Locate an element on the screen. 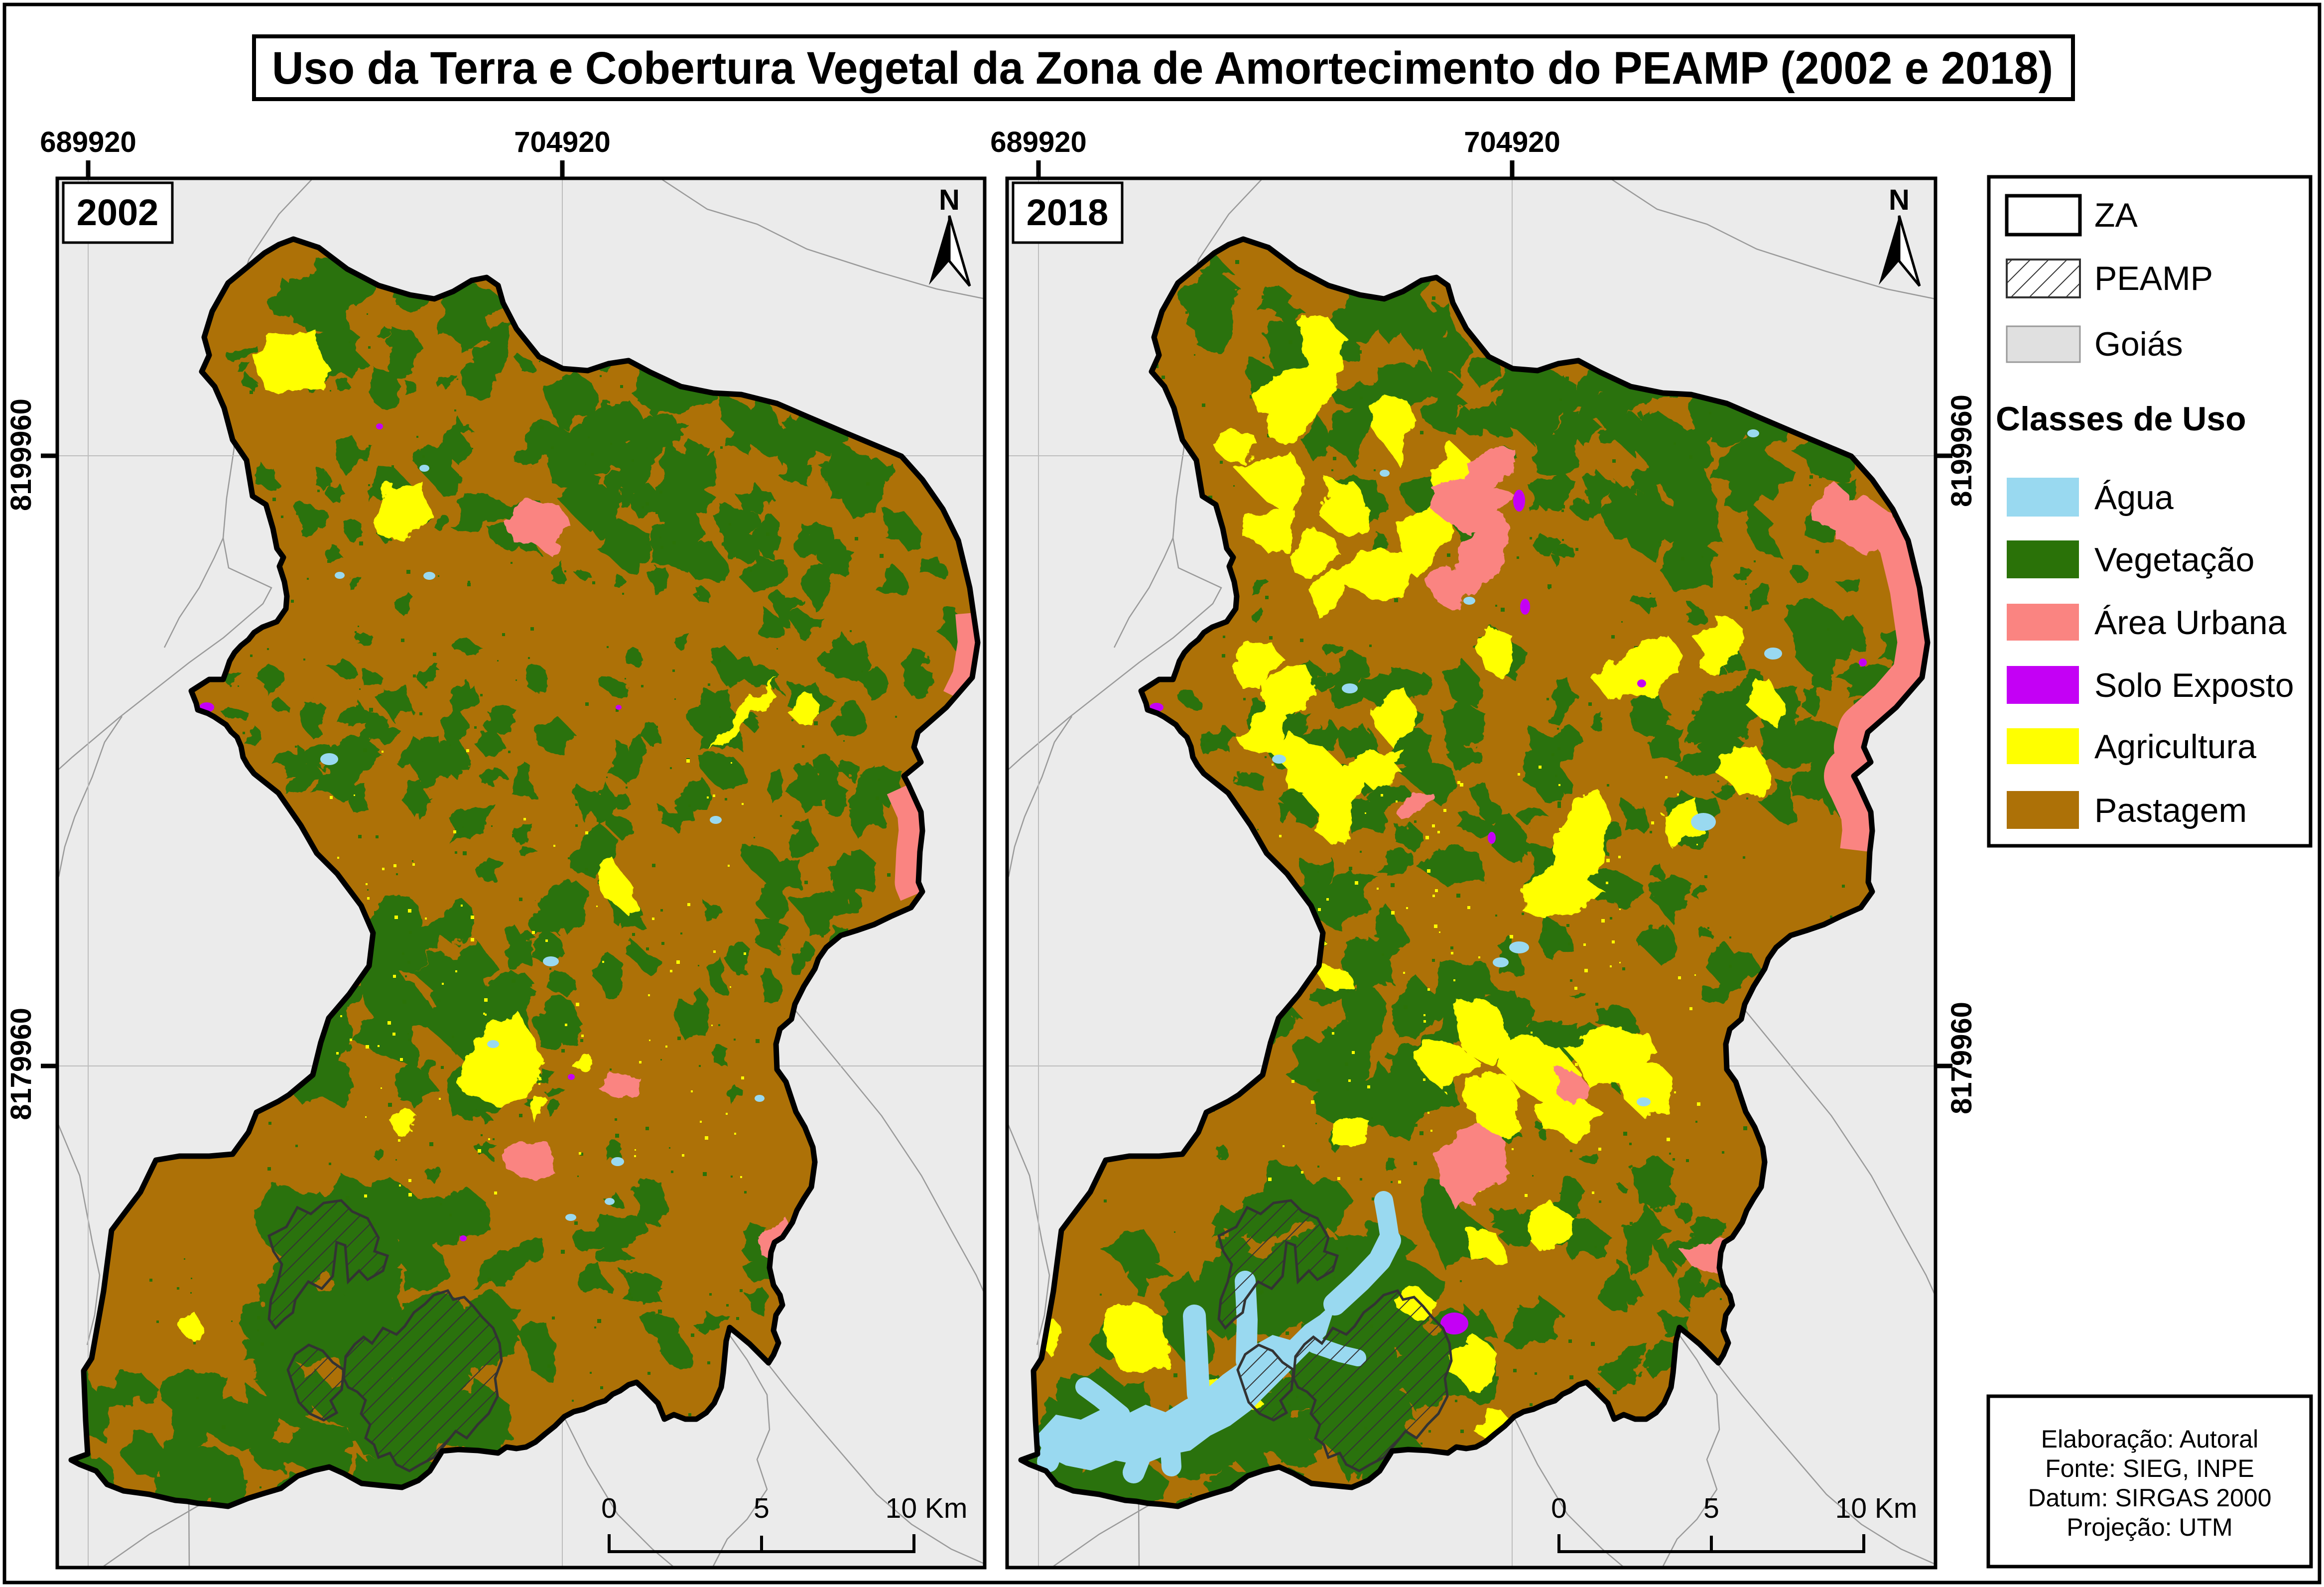  svg-text: Área Urbana is located at coordinates (2190, 623).